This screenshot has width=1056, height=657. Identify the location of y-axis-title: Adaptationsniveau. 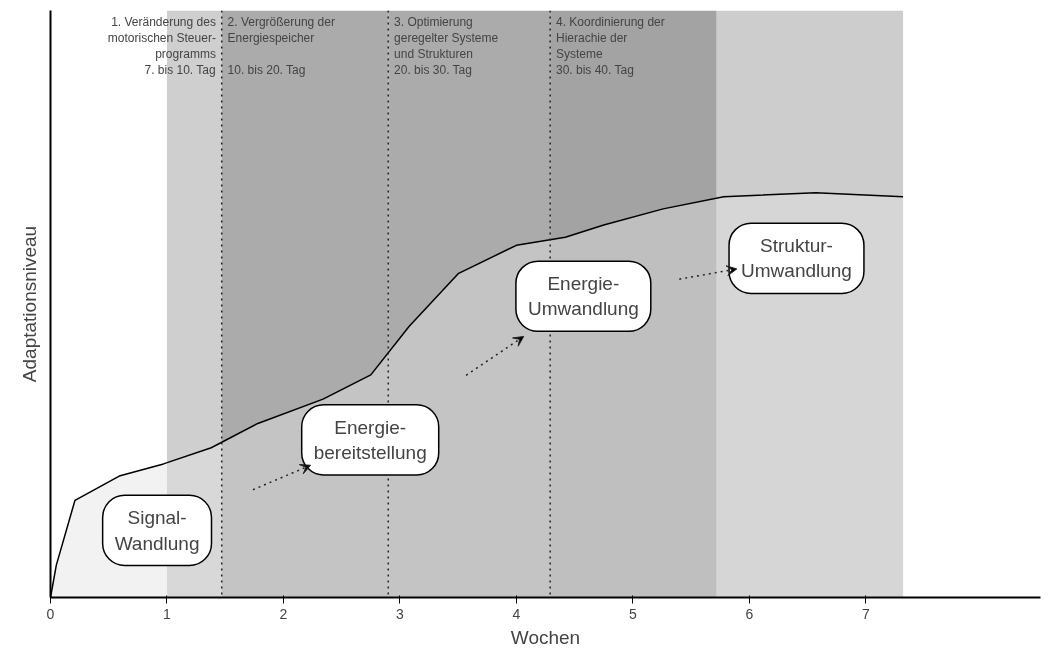
(29, 304).